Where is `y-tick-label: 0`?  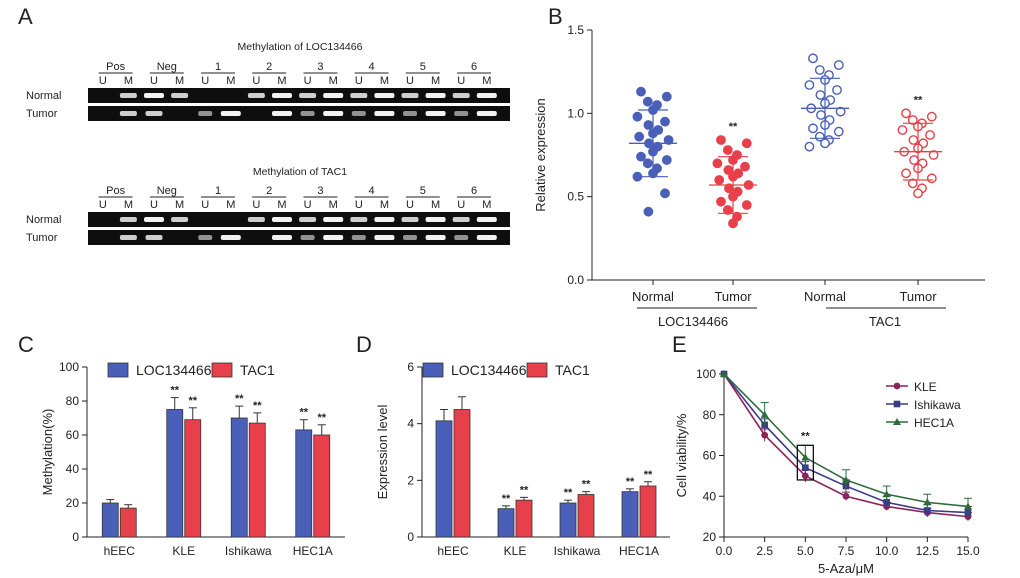
y-tick-label: 0 is located at coordinates (75, 537).